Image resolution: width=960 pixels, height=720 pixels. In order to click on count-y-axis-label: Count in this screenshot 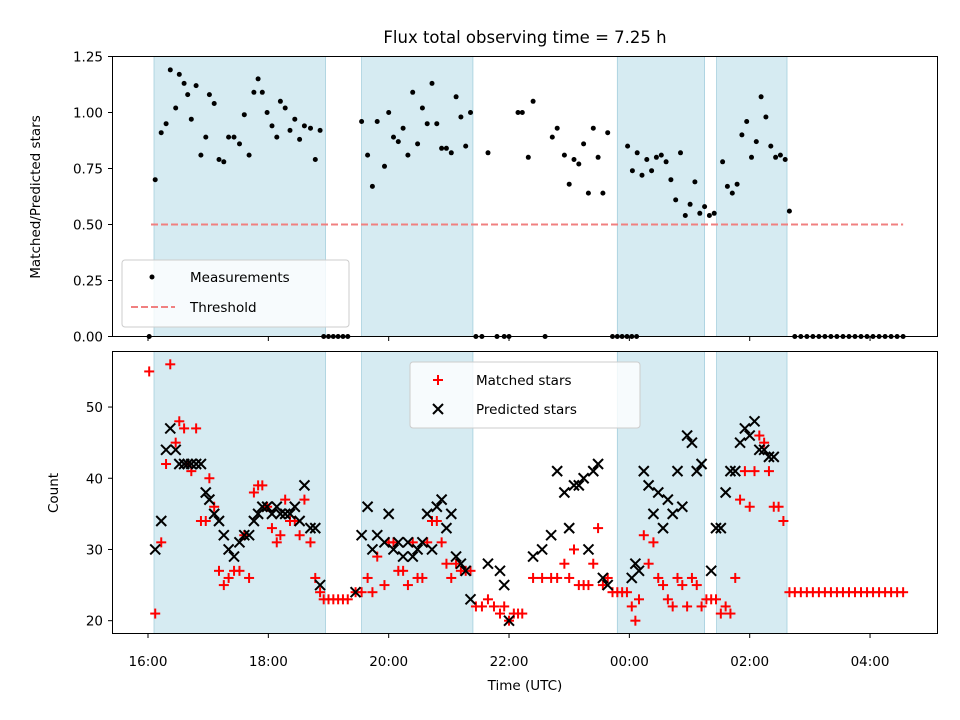, I will do `click(54, 493)`.